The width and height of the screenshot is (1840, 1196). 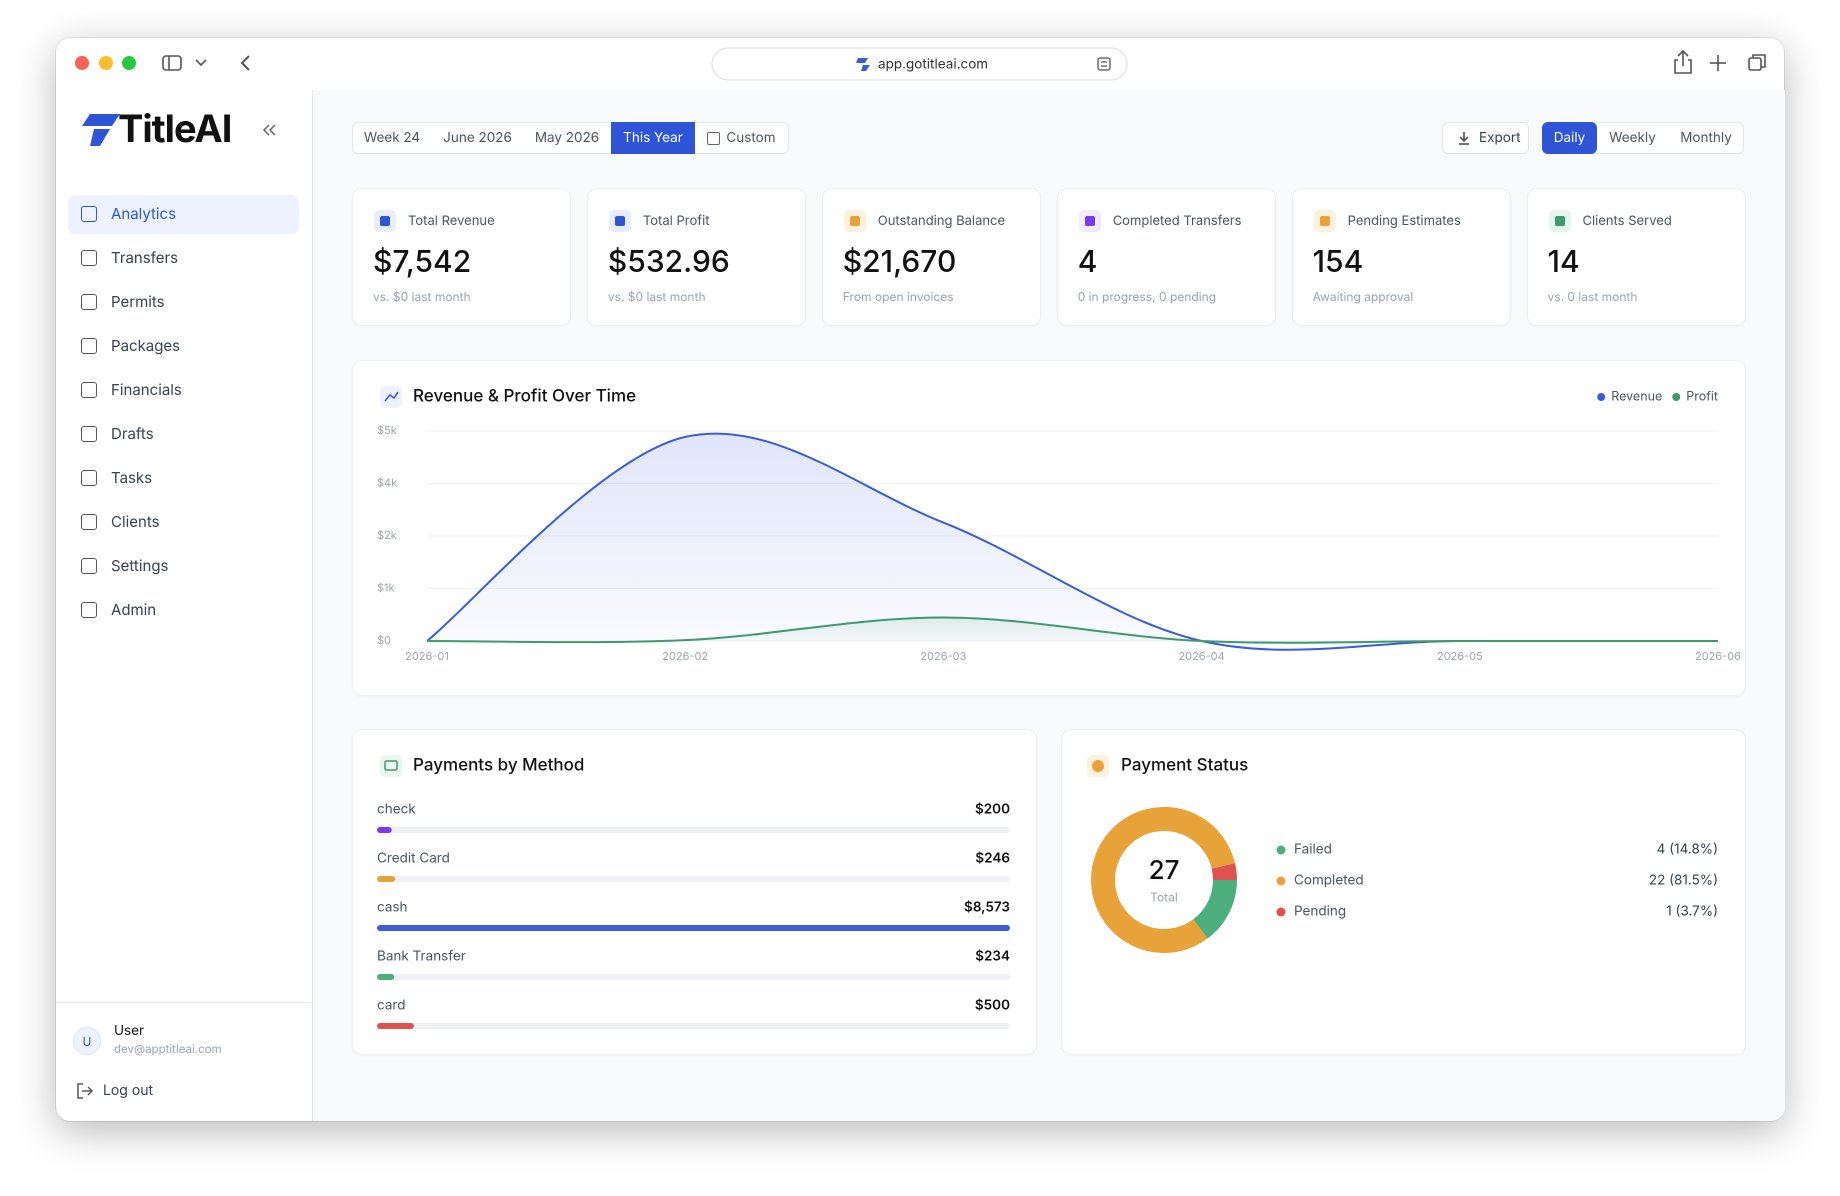 What do you see at coordinates (863, 64) in the screenshot?
I see `site-icon` at bounding box center [863, 64].